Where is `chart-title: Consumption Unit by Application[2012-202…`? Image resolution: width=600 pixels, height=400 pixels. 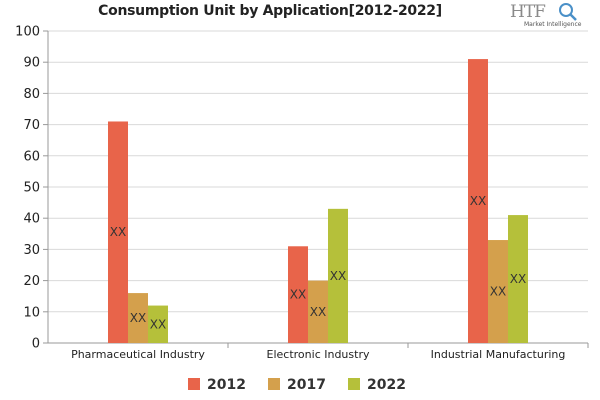 chart-title: Consumption Unit by Application[2012-202… is located at coordinates (270, 11).